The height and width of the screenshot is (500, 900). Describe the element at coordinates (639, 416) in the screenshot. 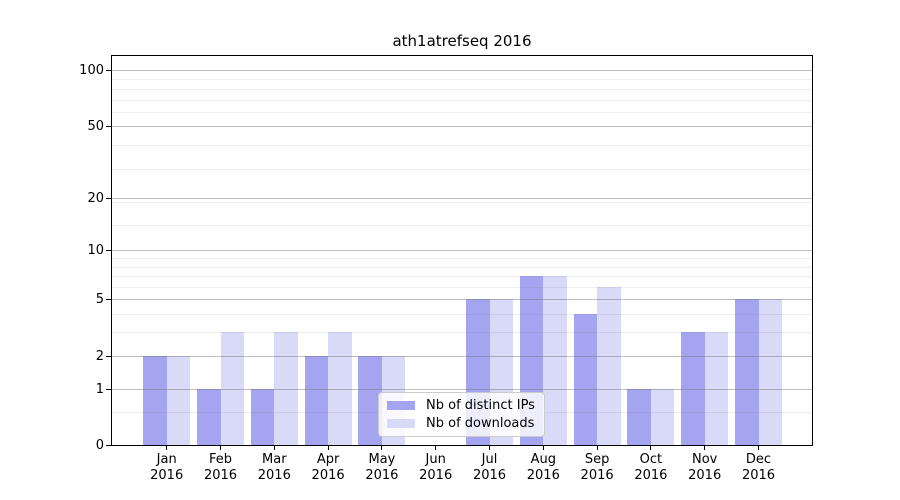

I see `bar-oct-s0` at that location.